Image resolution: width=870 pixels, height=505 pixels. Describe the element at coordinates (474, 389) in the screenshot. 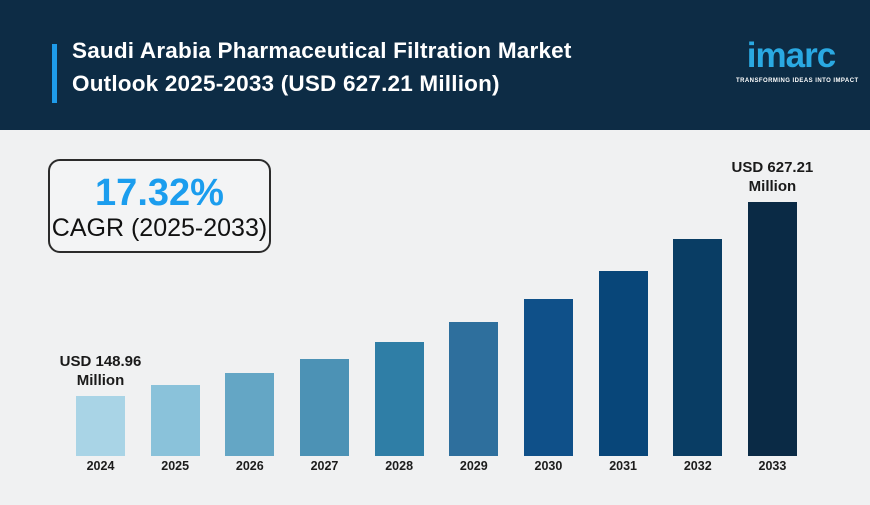

I see `bar-2029` at that location.